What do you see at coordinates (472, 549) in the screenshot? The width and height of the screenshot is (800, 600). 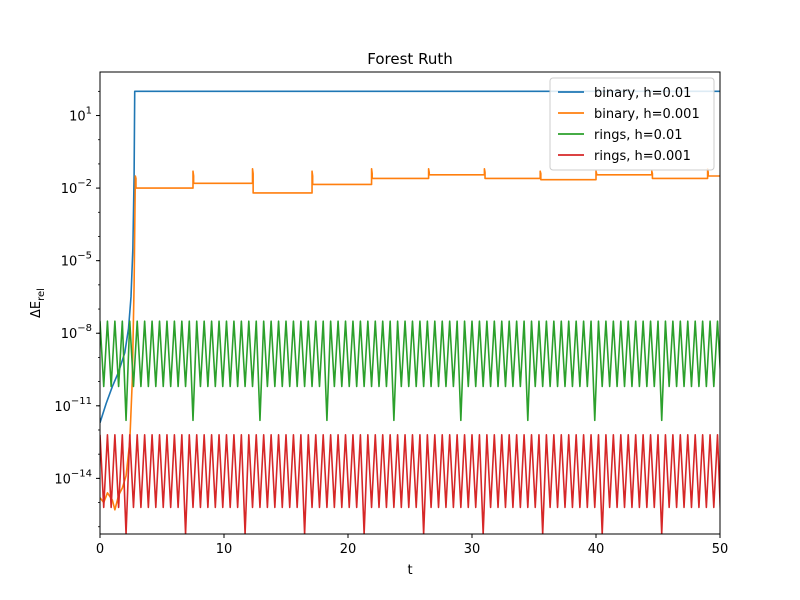 I see `x-tick-label: 30` at bounding box center [472, 549].